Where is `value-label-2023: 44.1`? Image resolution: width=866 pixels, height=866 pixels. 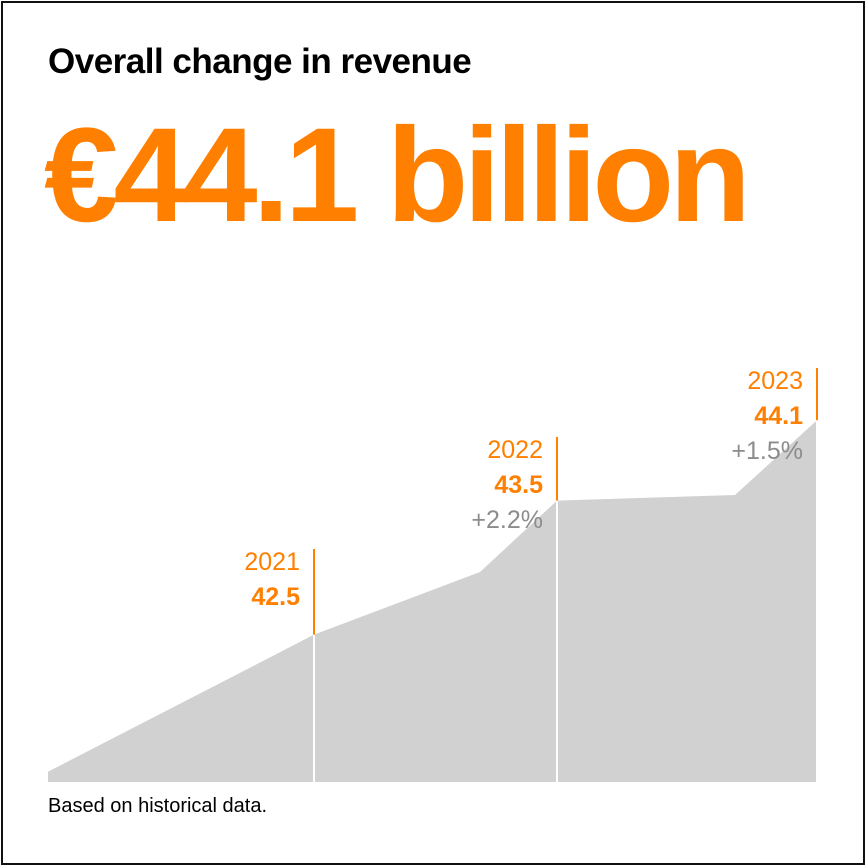 value-label-2023: 44.1 is located at coordinates (778, 416).